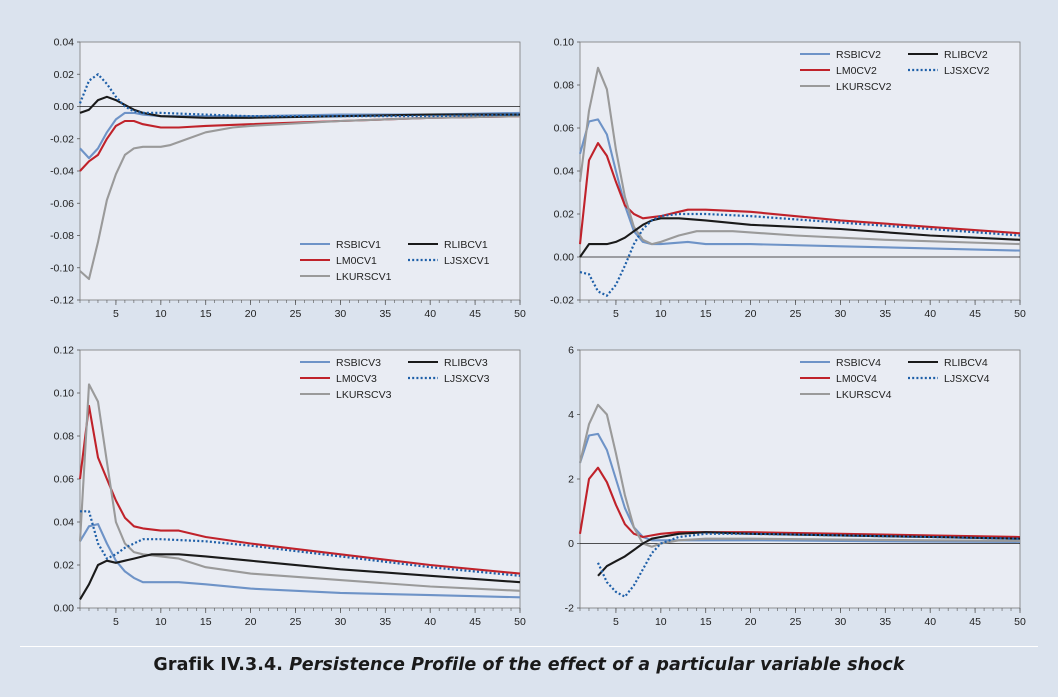 This screenshot has width=1058, height=697. I want to click on legend-label: LM0CV1, so click(356, 261).